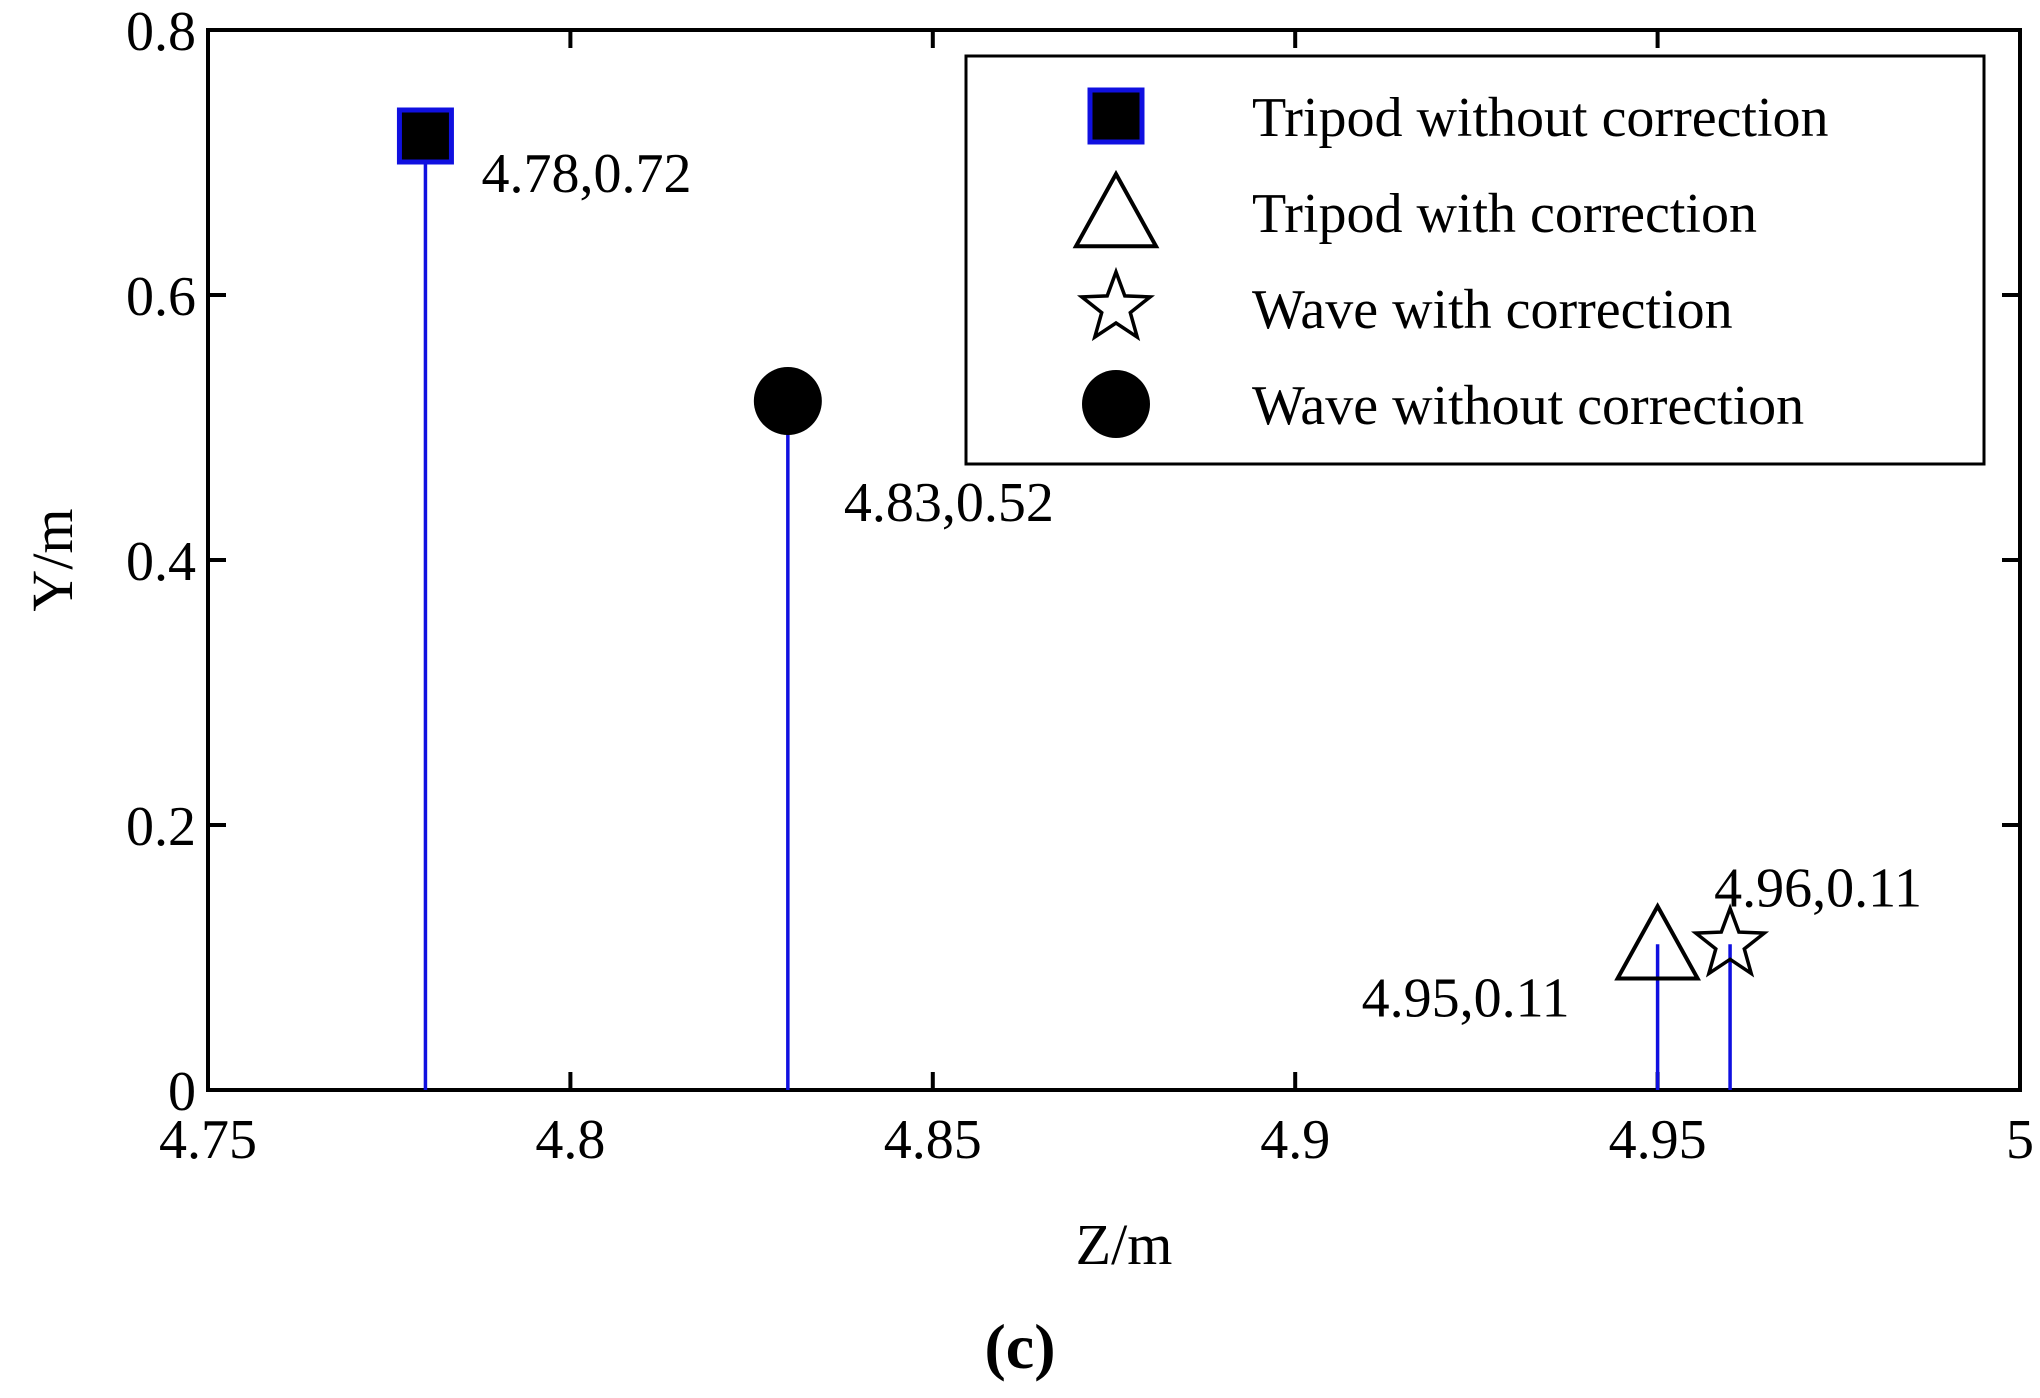  Describe the element at coordinates (933, 1140) in the screenshot. I see `x-tick-label: 4.85` at that location.